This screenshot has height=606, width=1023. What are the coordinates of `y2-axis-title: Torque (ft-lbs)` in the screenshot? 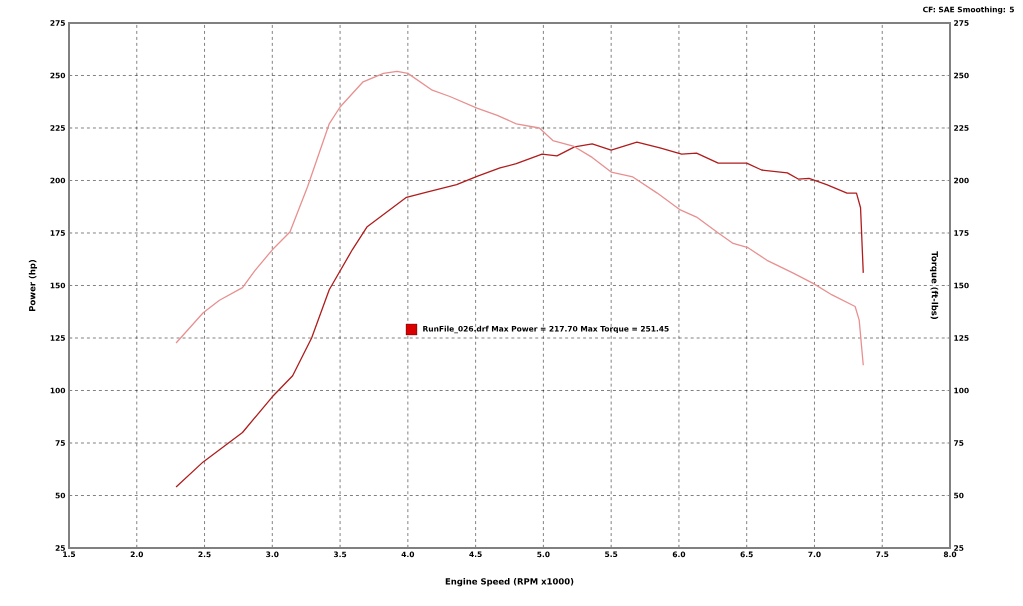 It's located at (934, 285).